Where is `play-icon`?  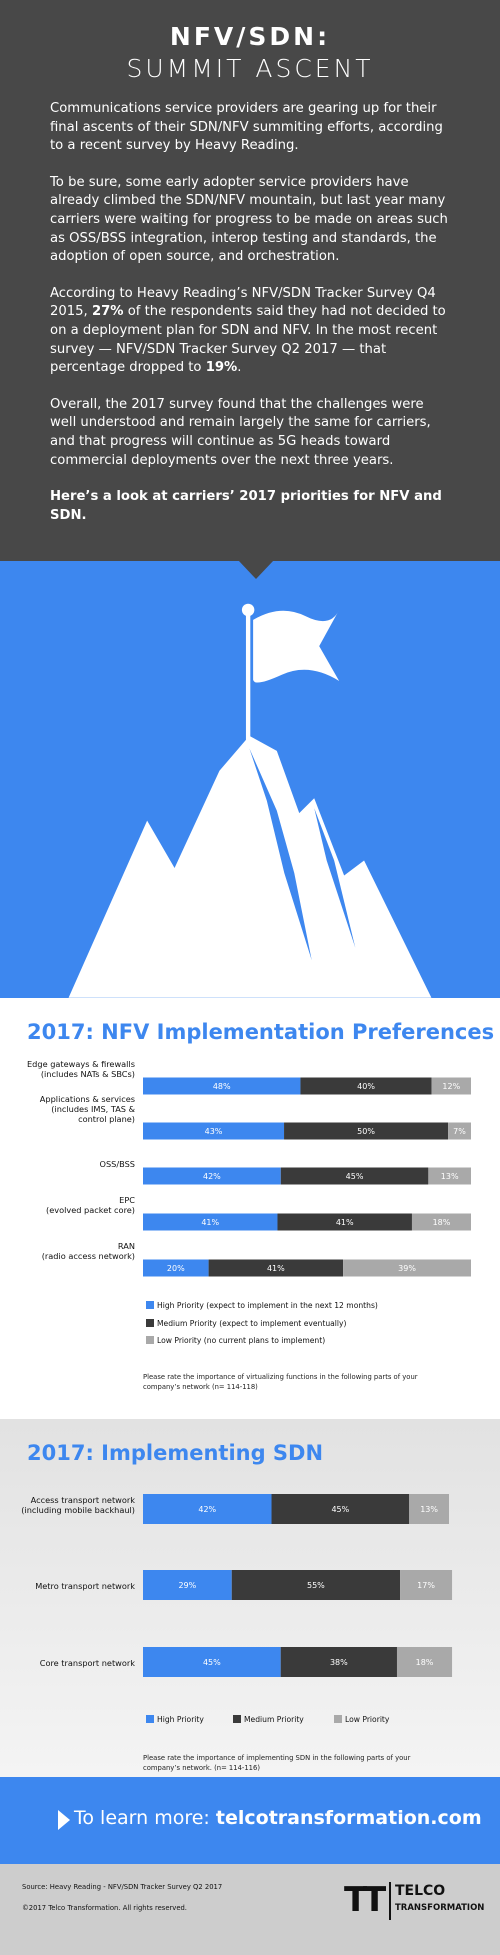
play-icon is located at coordinates (64, 1820).